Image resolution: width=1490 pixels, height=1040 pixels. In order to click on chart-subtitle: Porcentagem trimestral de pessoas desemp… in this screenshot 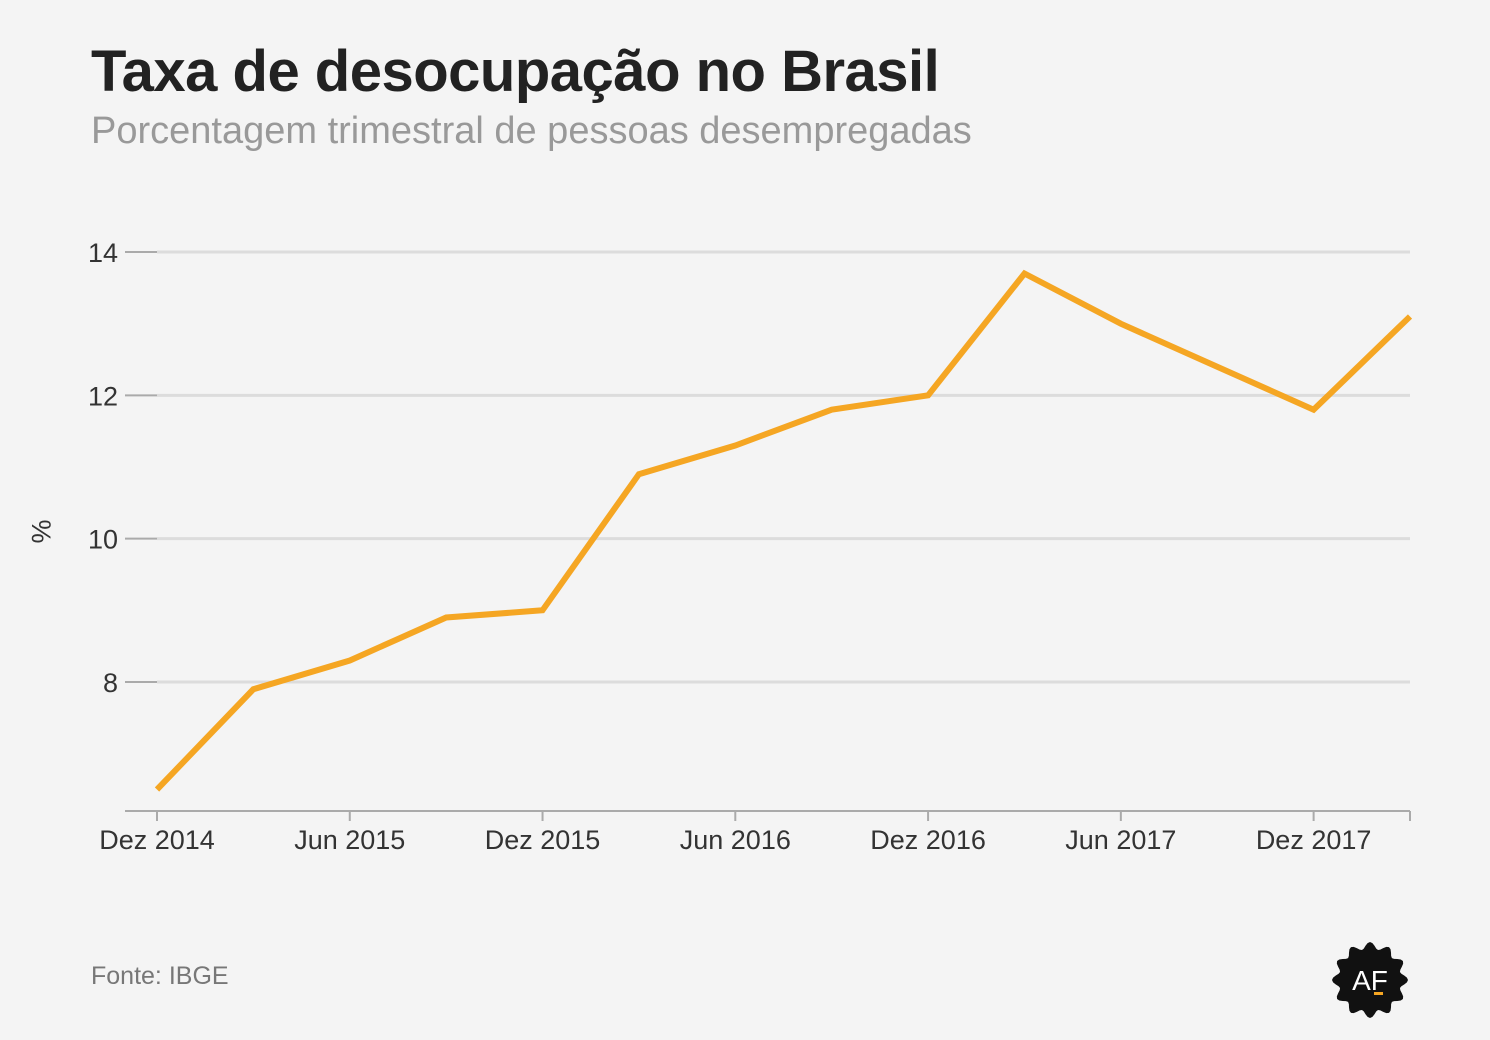, I will do `click(531, 131)`.